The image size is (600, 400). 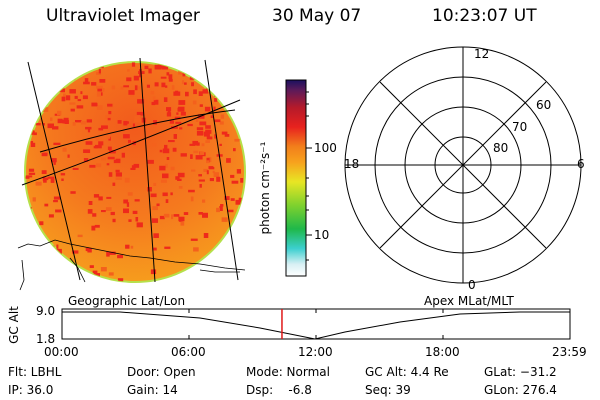 What do you see at coordinates (46, 339) in the screenshot?
I see `track-ytick-bottom: 1.8` at bounding box center [46, 339].